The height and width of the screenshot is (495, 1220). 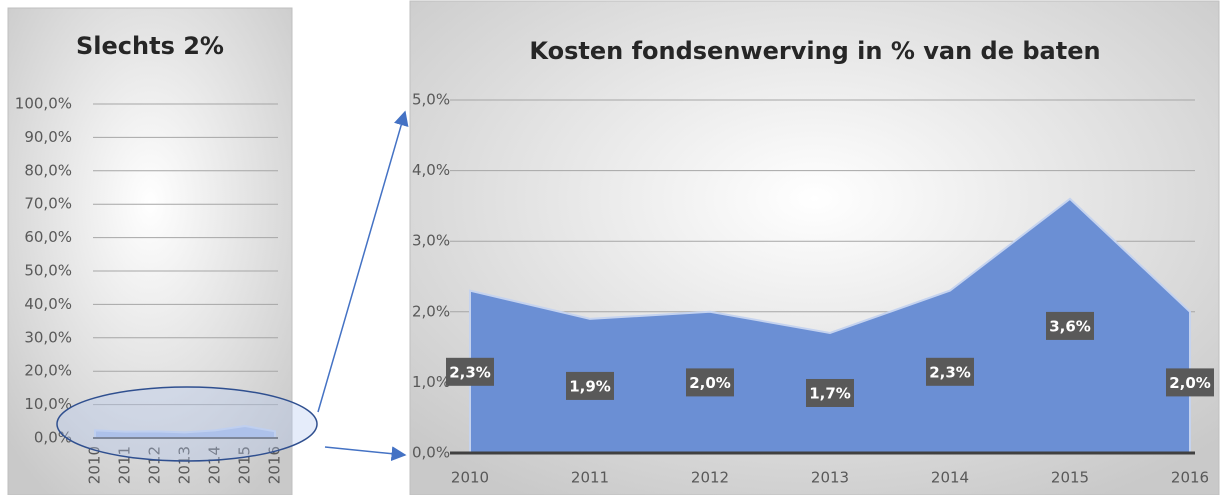 What do you see at coordinates (150, 46) in the screenshot?
I see `chart-title: Slechts 2%` at bounding box center [150, 46].